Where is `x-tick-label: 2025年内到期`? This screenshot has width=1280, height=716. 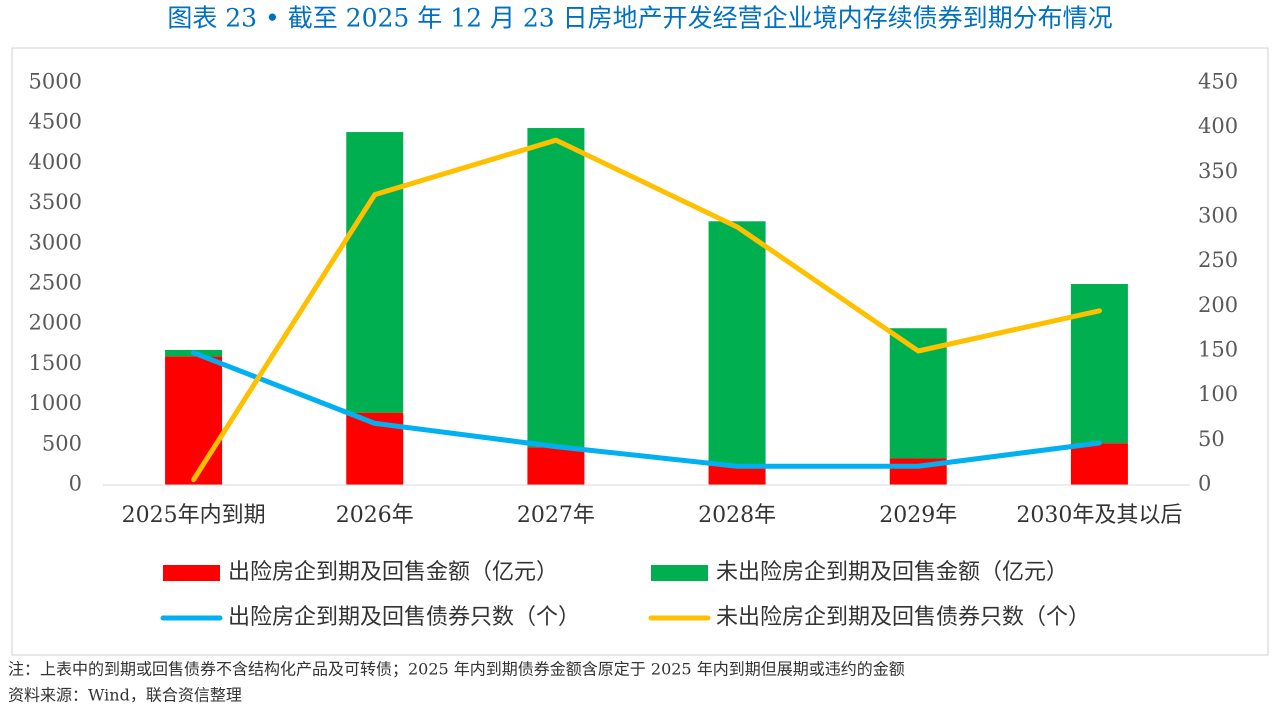
x-tick-label: 2025年内到期 is located at coordinates (194, 515).